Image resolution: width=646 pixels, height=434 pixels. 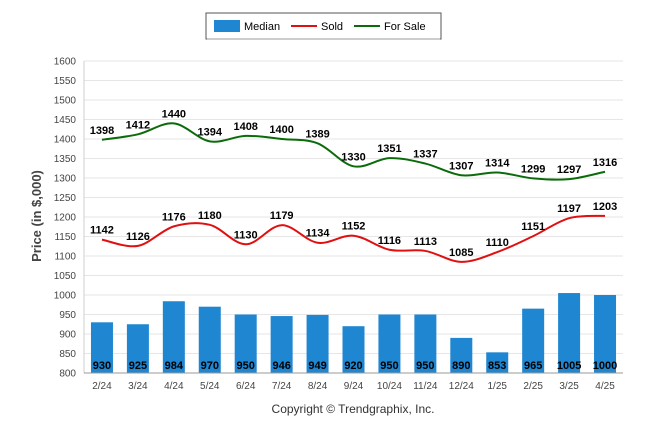 I want to click on x-tick-label: 7/24, so click(x=282, y=386).